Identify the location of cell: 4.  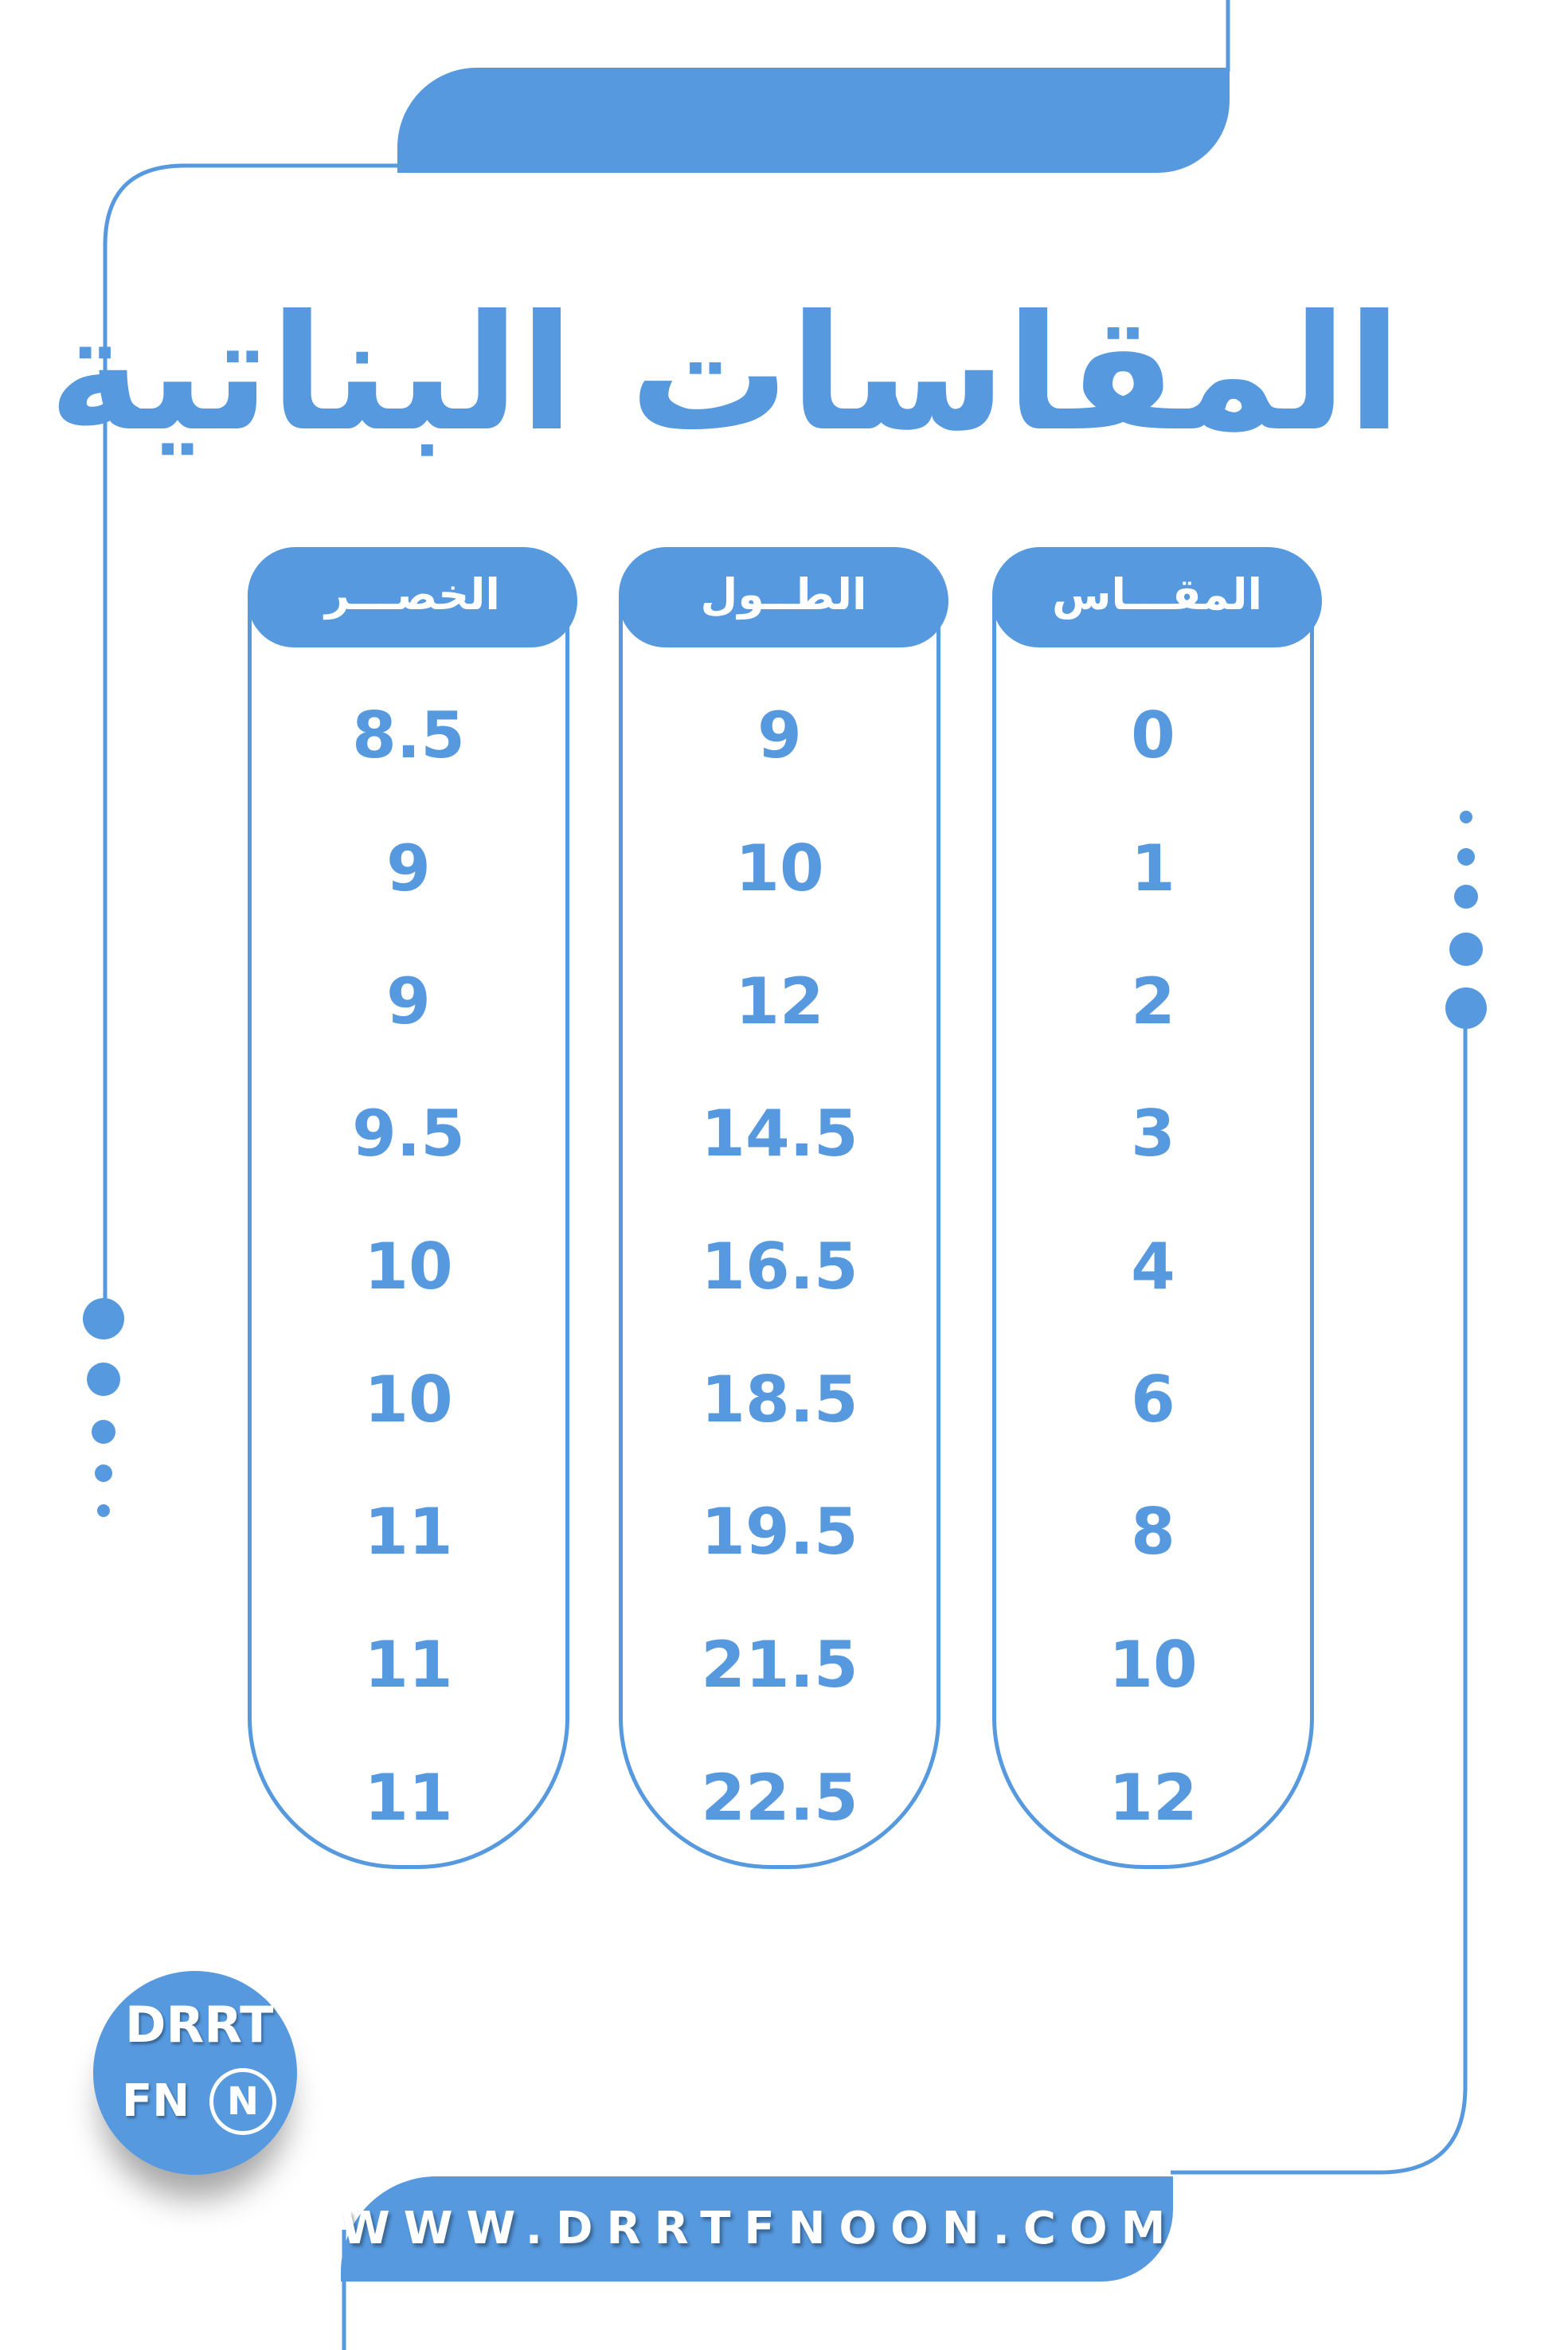
(1153, 1267).